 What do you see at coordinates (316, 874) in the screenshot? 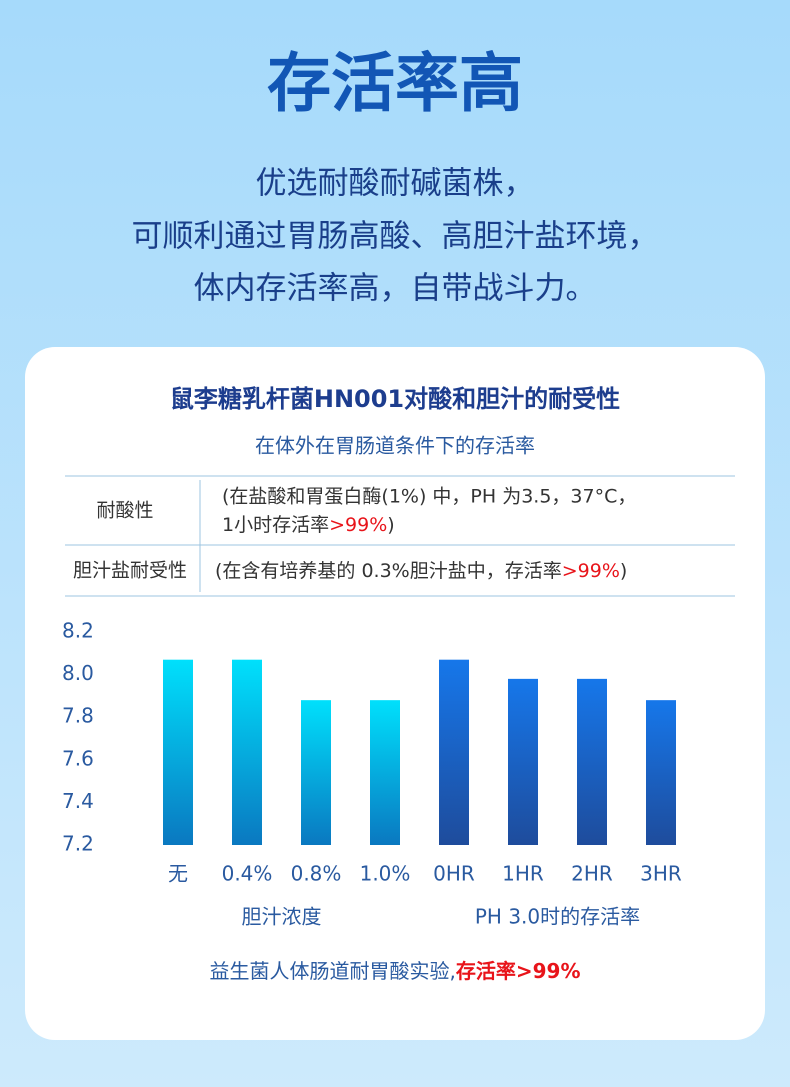
I see `x-tick-label: 0.8%` at bounding box center [316, 874].